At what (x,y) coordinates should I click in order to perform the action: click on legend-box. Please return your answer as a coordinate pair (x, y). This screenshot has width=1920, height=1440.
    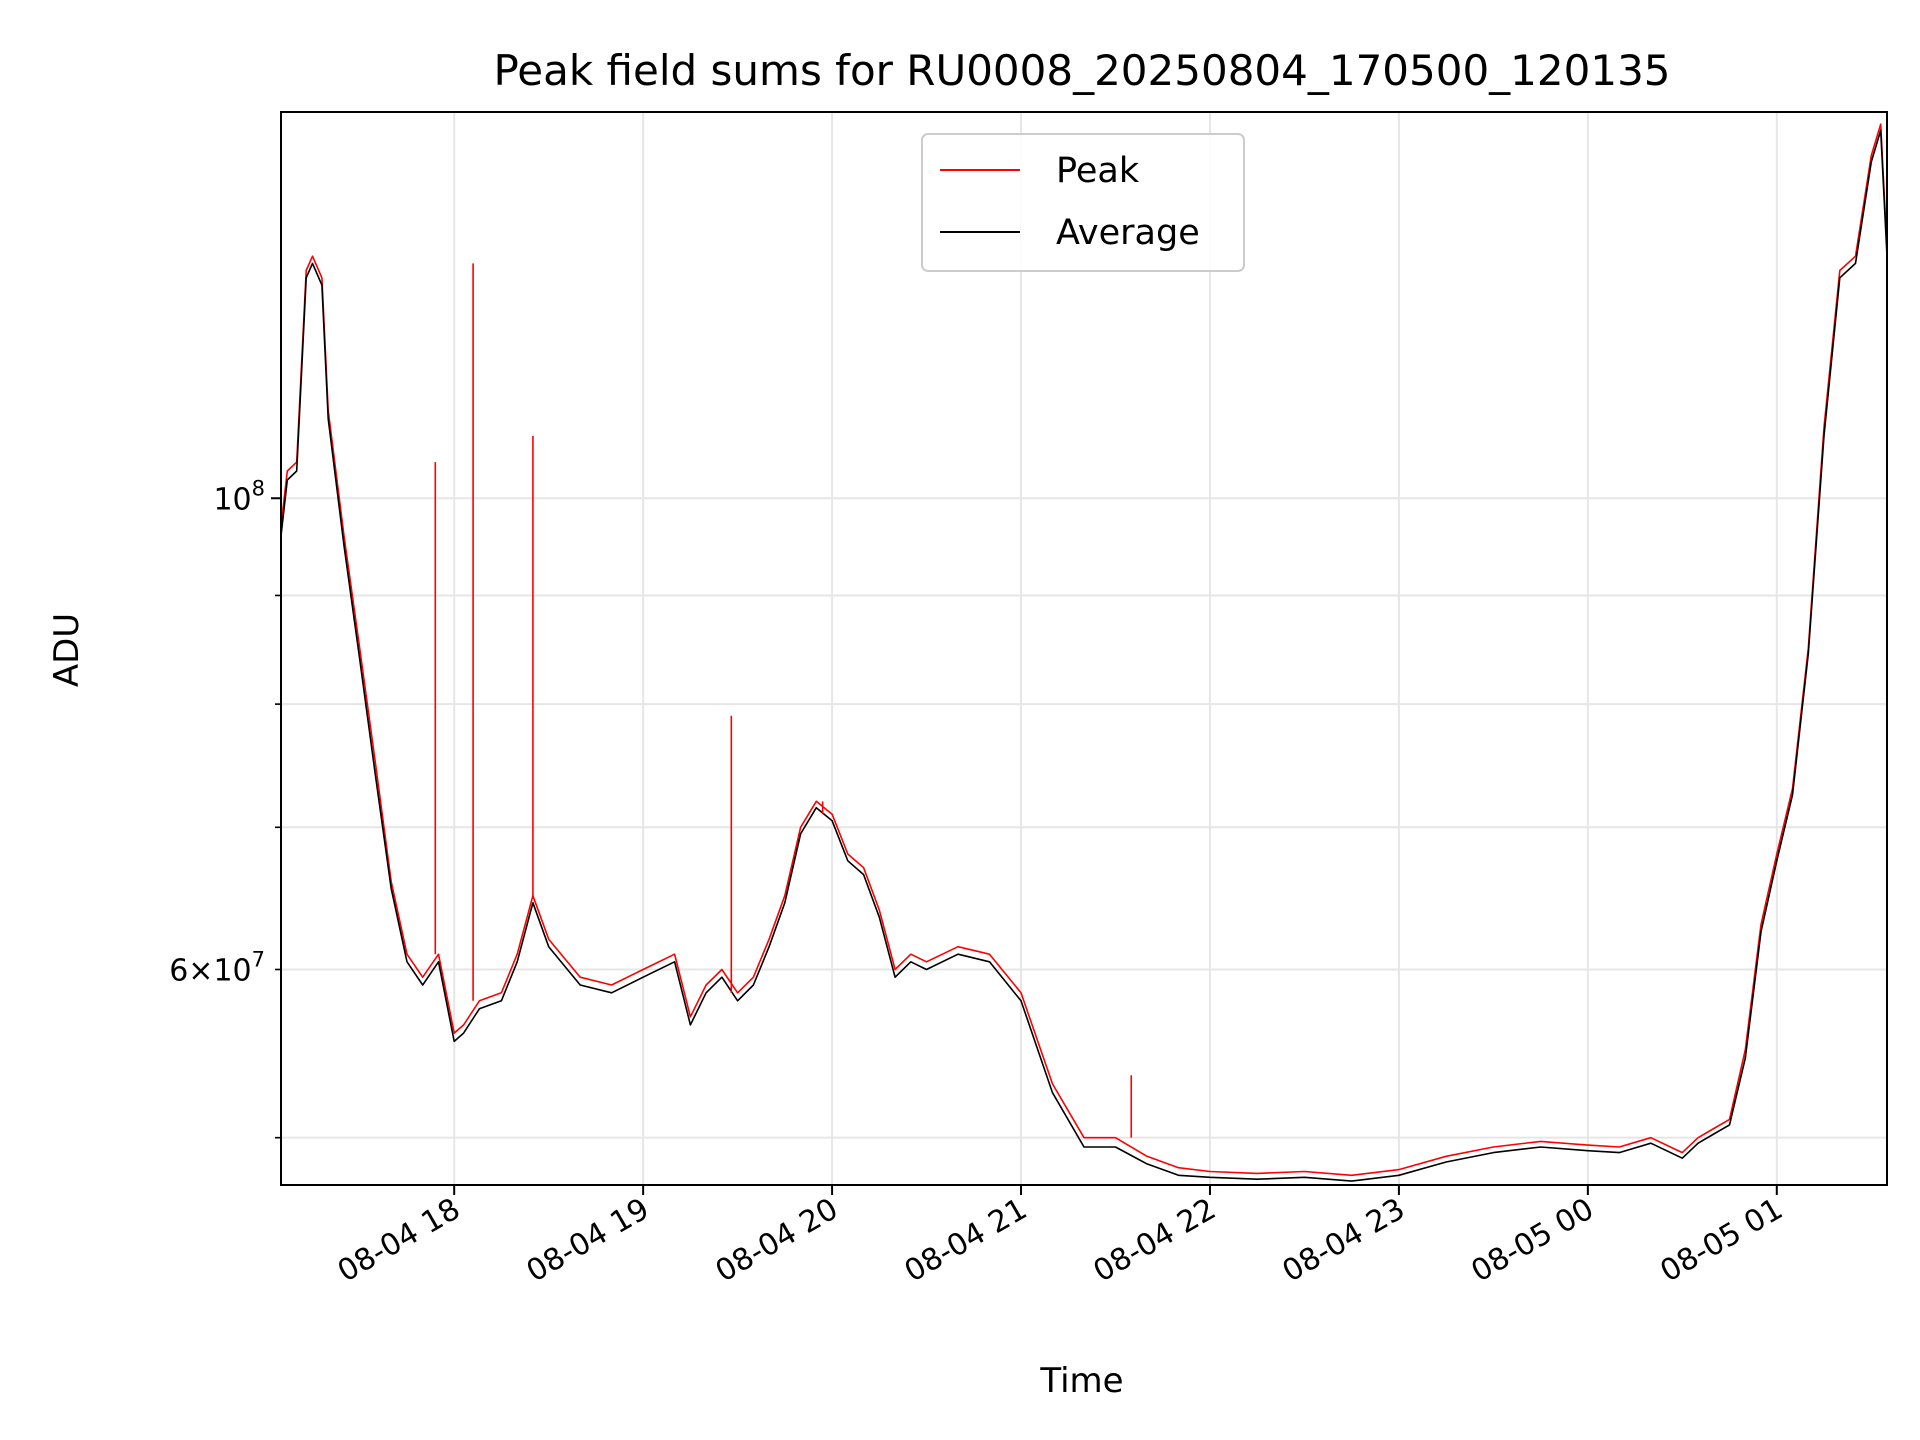
    Looking at the image, I should click on (1083, 202).